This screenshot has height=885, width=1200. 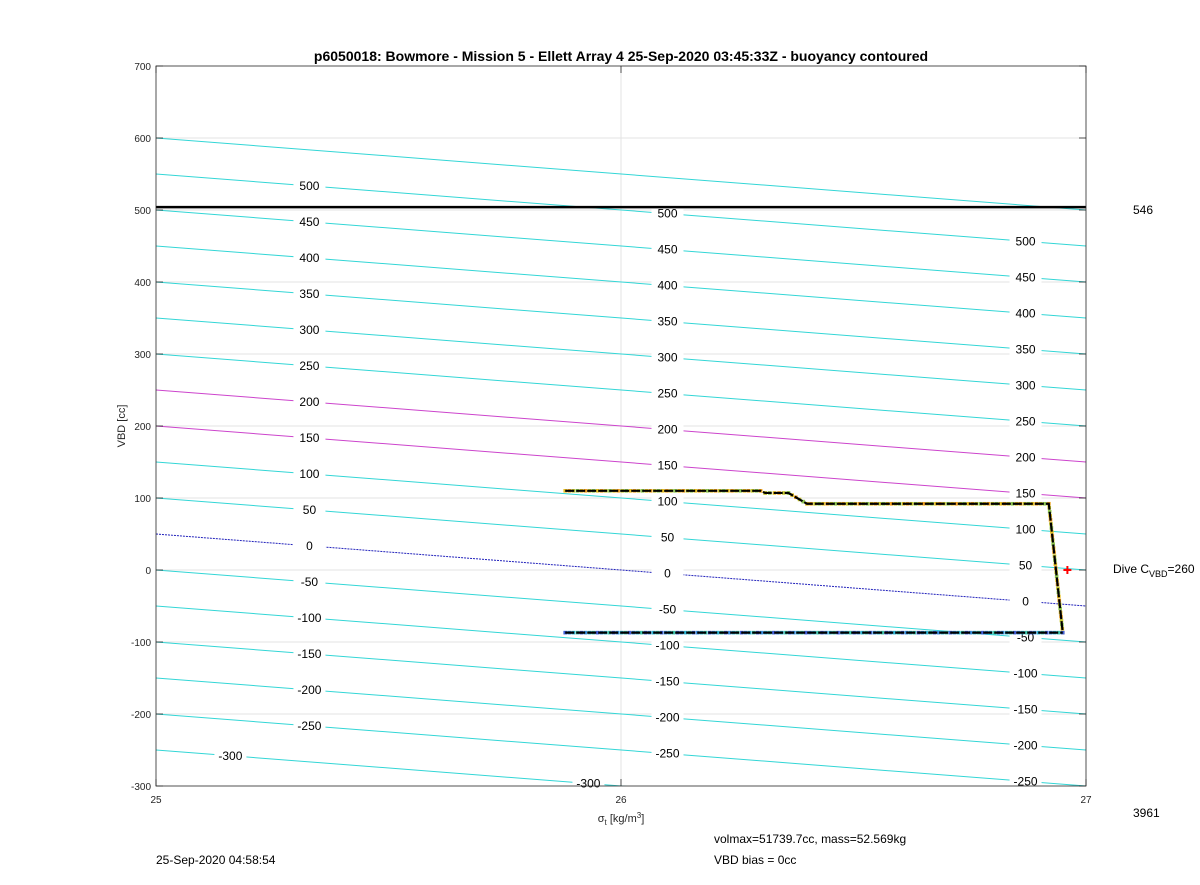 What do you see at coordinates (642, 819) in the screenshot?
I see `x-axis-label-close: ]` at bounding box center [642, 819].